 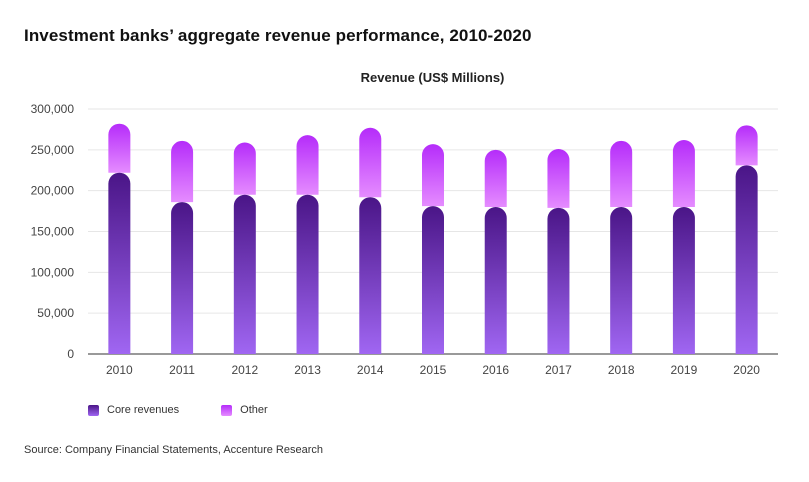 I want to click on x-tick-label: 2019, so click(x=684, y=370).